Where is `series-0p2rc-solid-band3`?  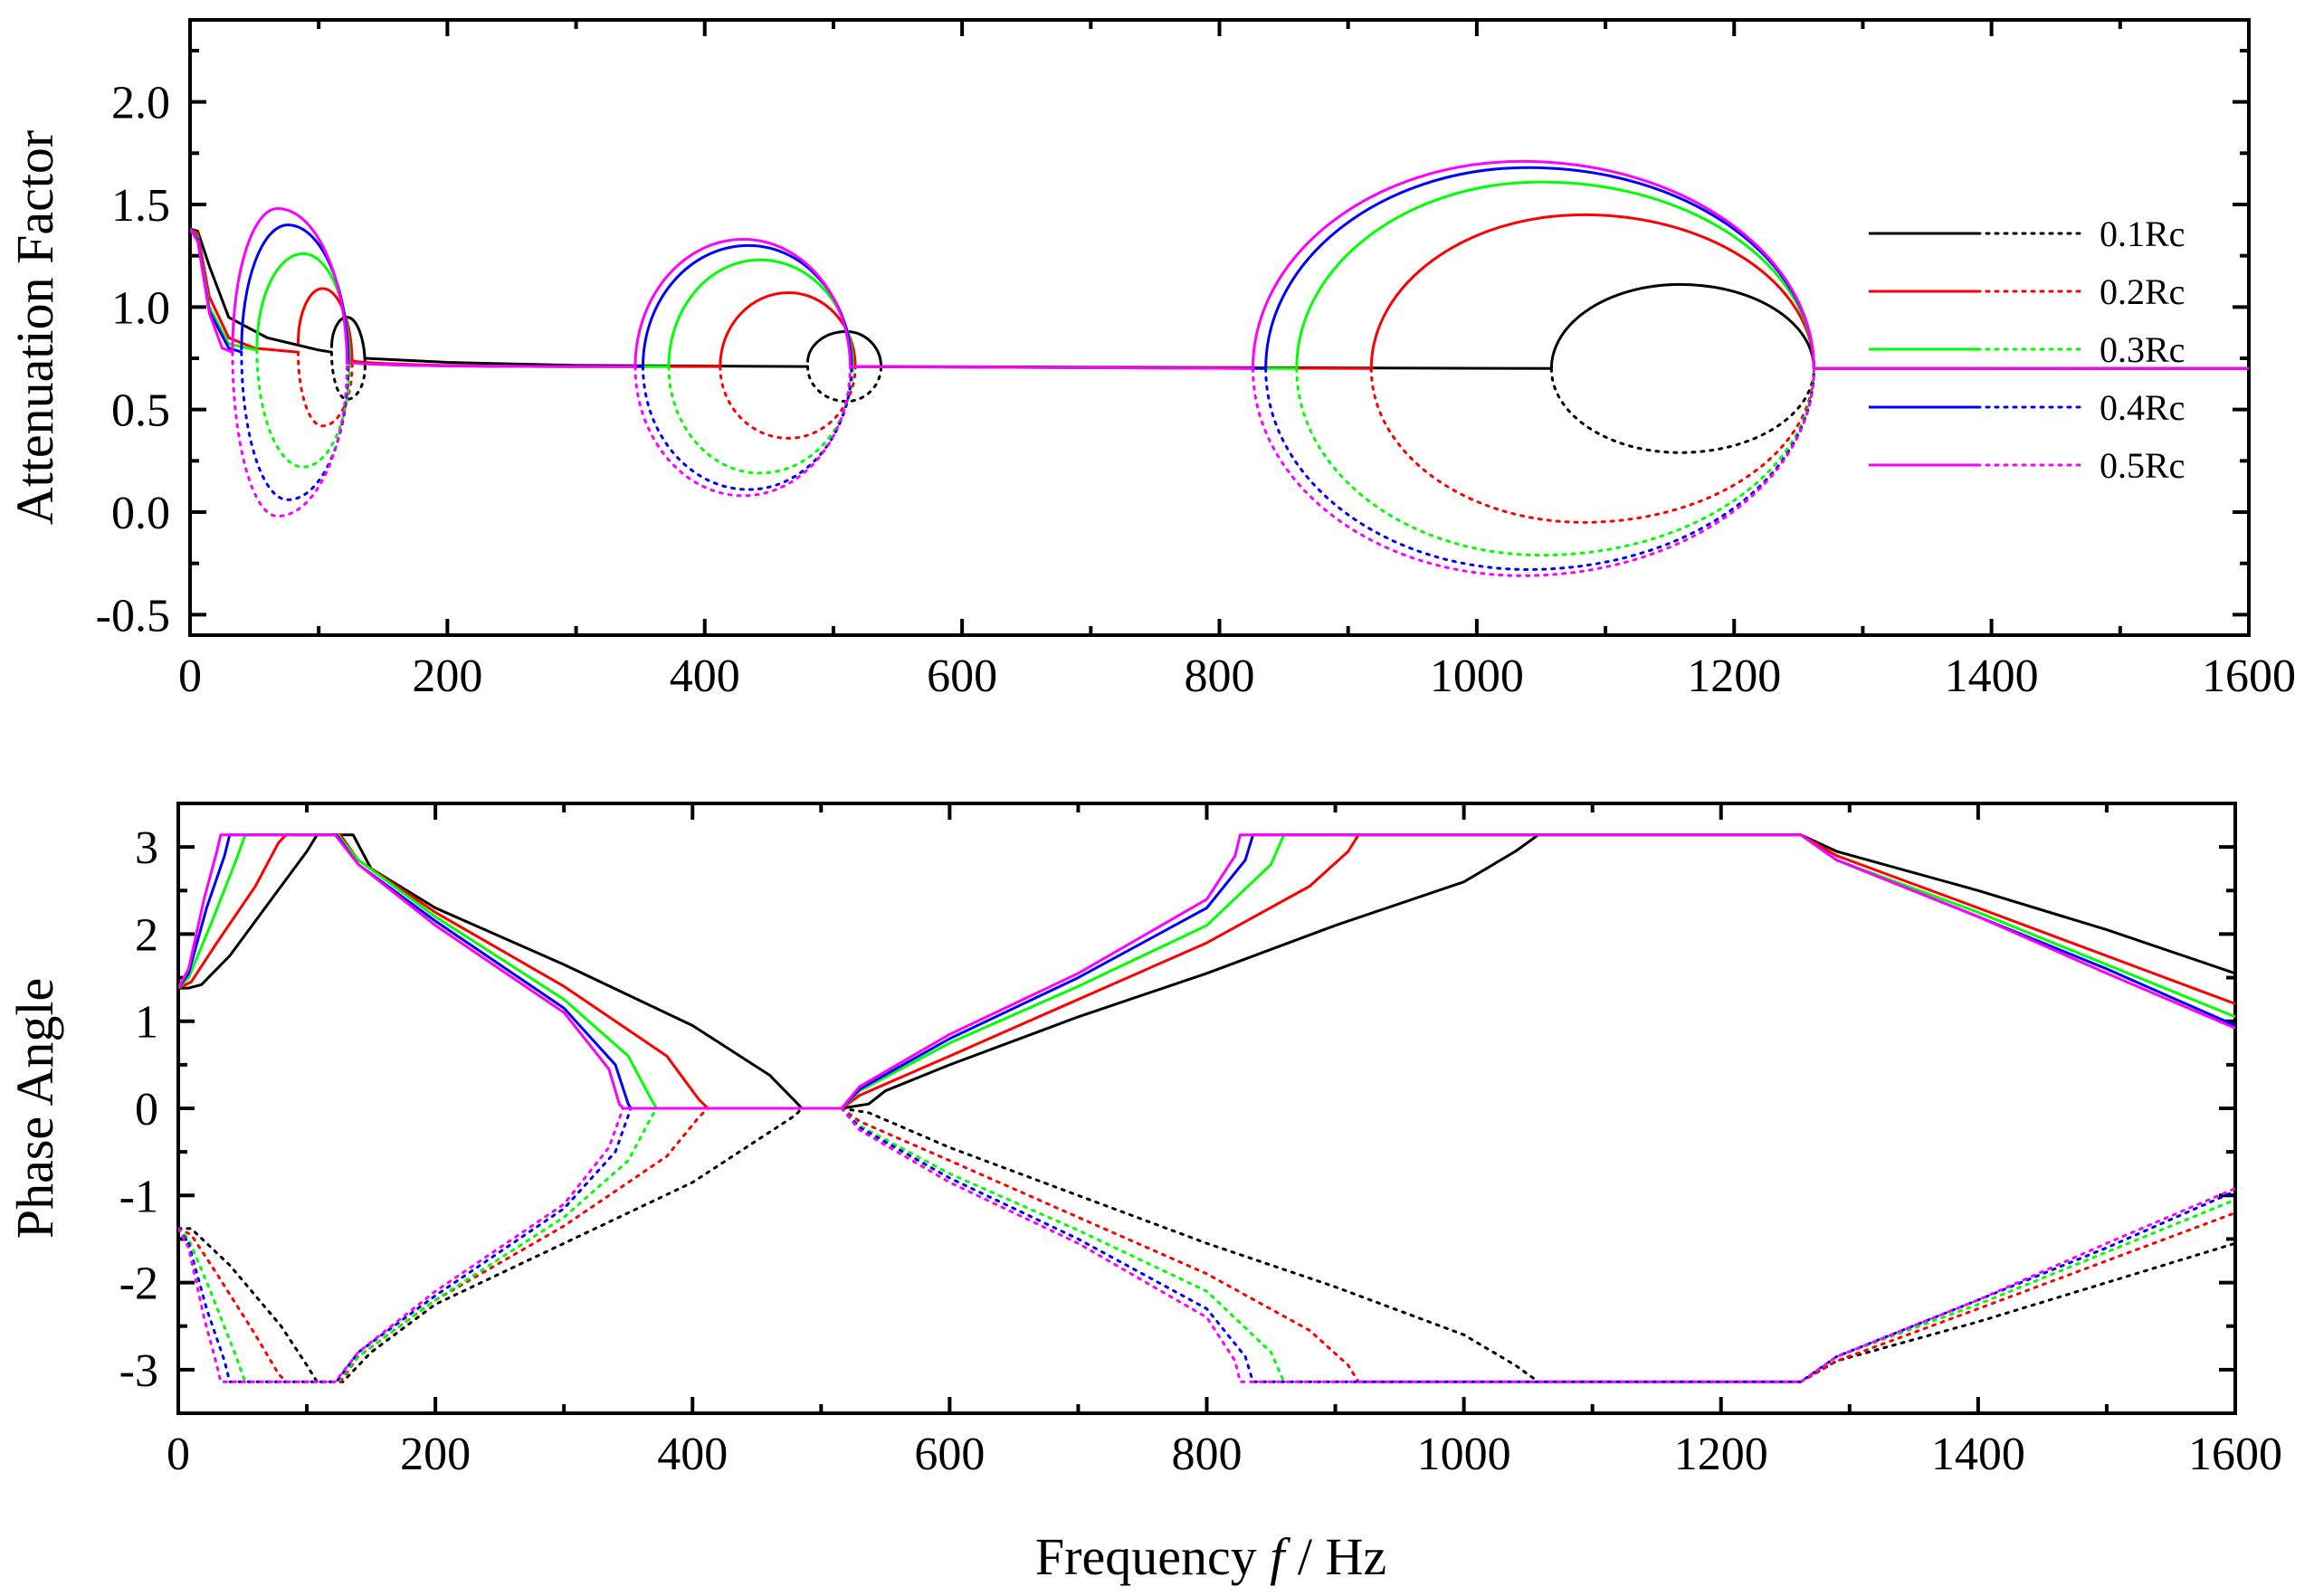 series-0p2rc-solid-band3 is located at coordinates (1592, 291).